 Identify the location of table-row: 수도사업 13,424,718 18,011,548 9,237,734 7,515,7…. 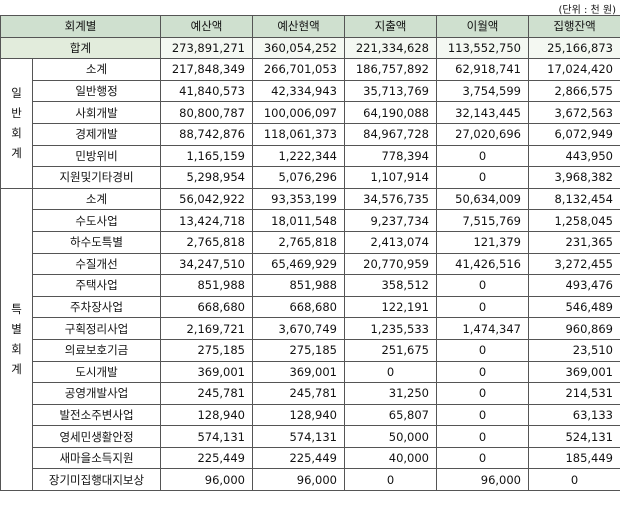
(310, 220).